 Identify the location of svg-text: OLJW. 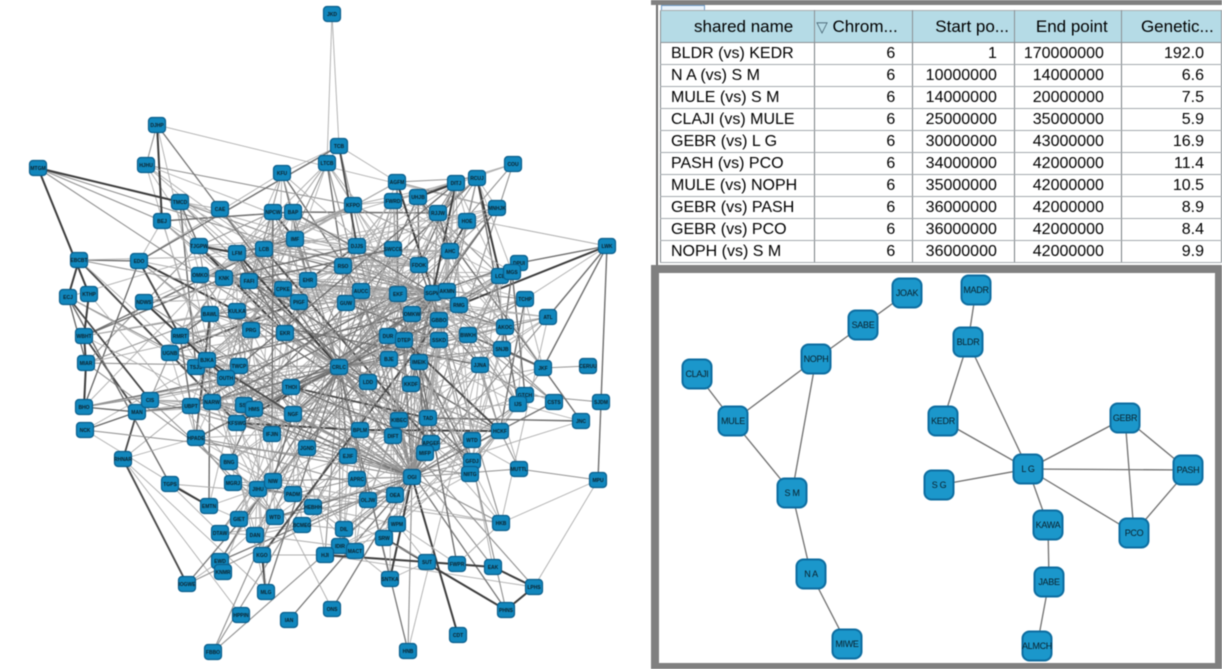
(368, 501).